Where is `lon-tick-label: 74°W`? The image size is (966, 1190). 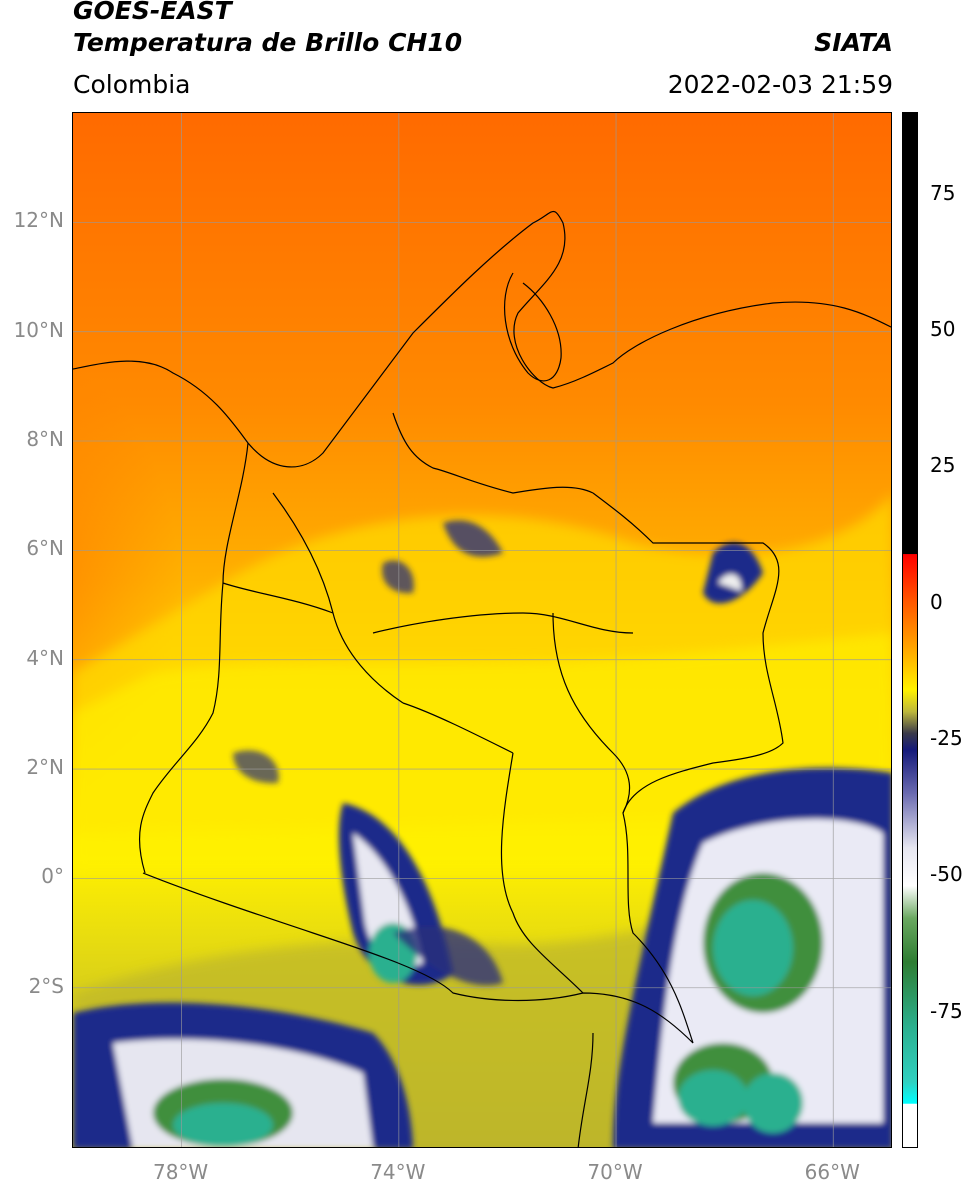 lon-tick-label: 74°W is located at coordinates (398, 1172).